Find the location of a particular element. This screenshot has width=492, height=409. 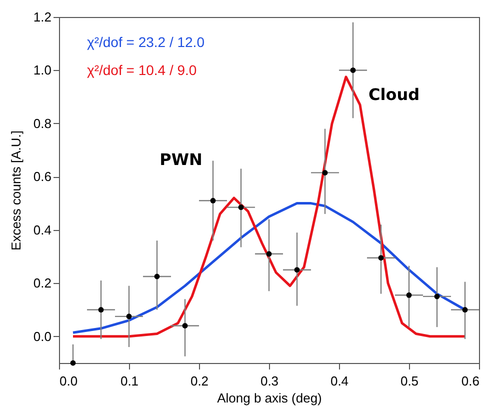

x-tick-label: 0.6 is located at coordinates (470, 381).